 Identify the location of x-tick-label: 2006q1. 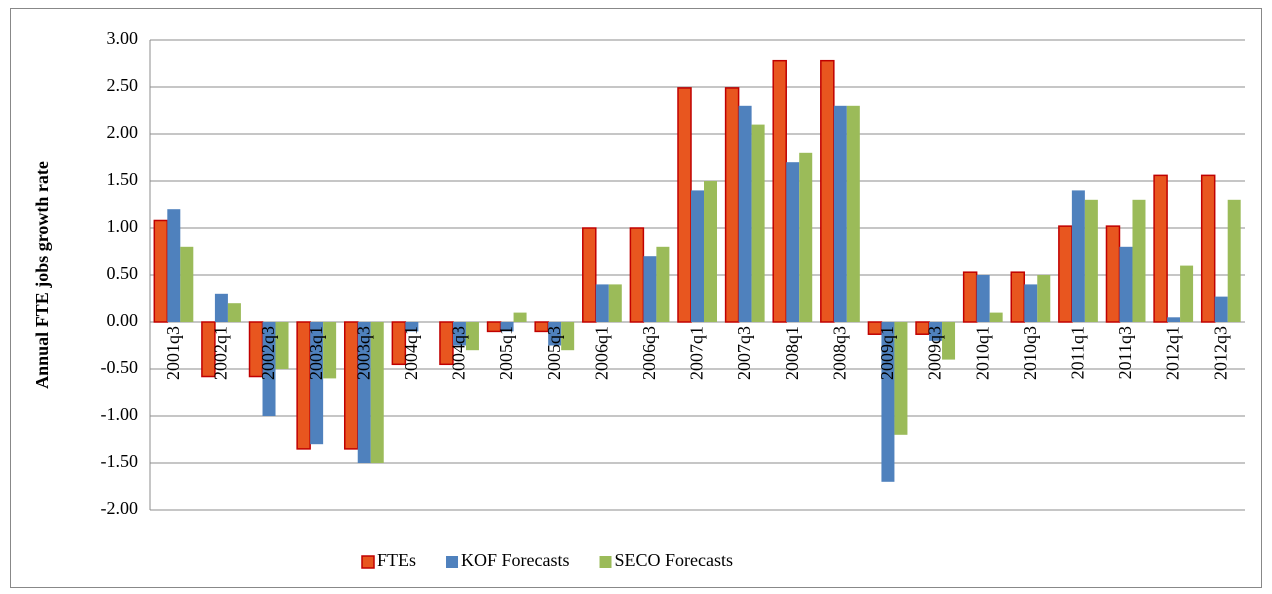
(601, 353).